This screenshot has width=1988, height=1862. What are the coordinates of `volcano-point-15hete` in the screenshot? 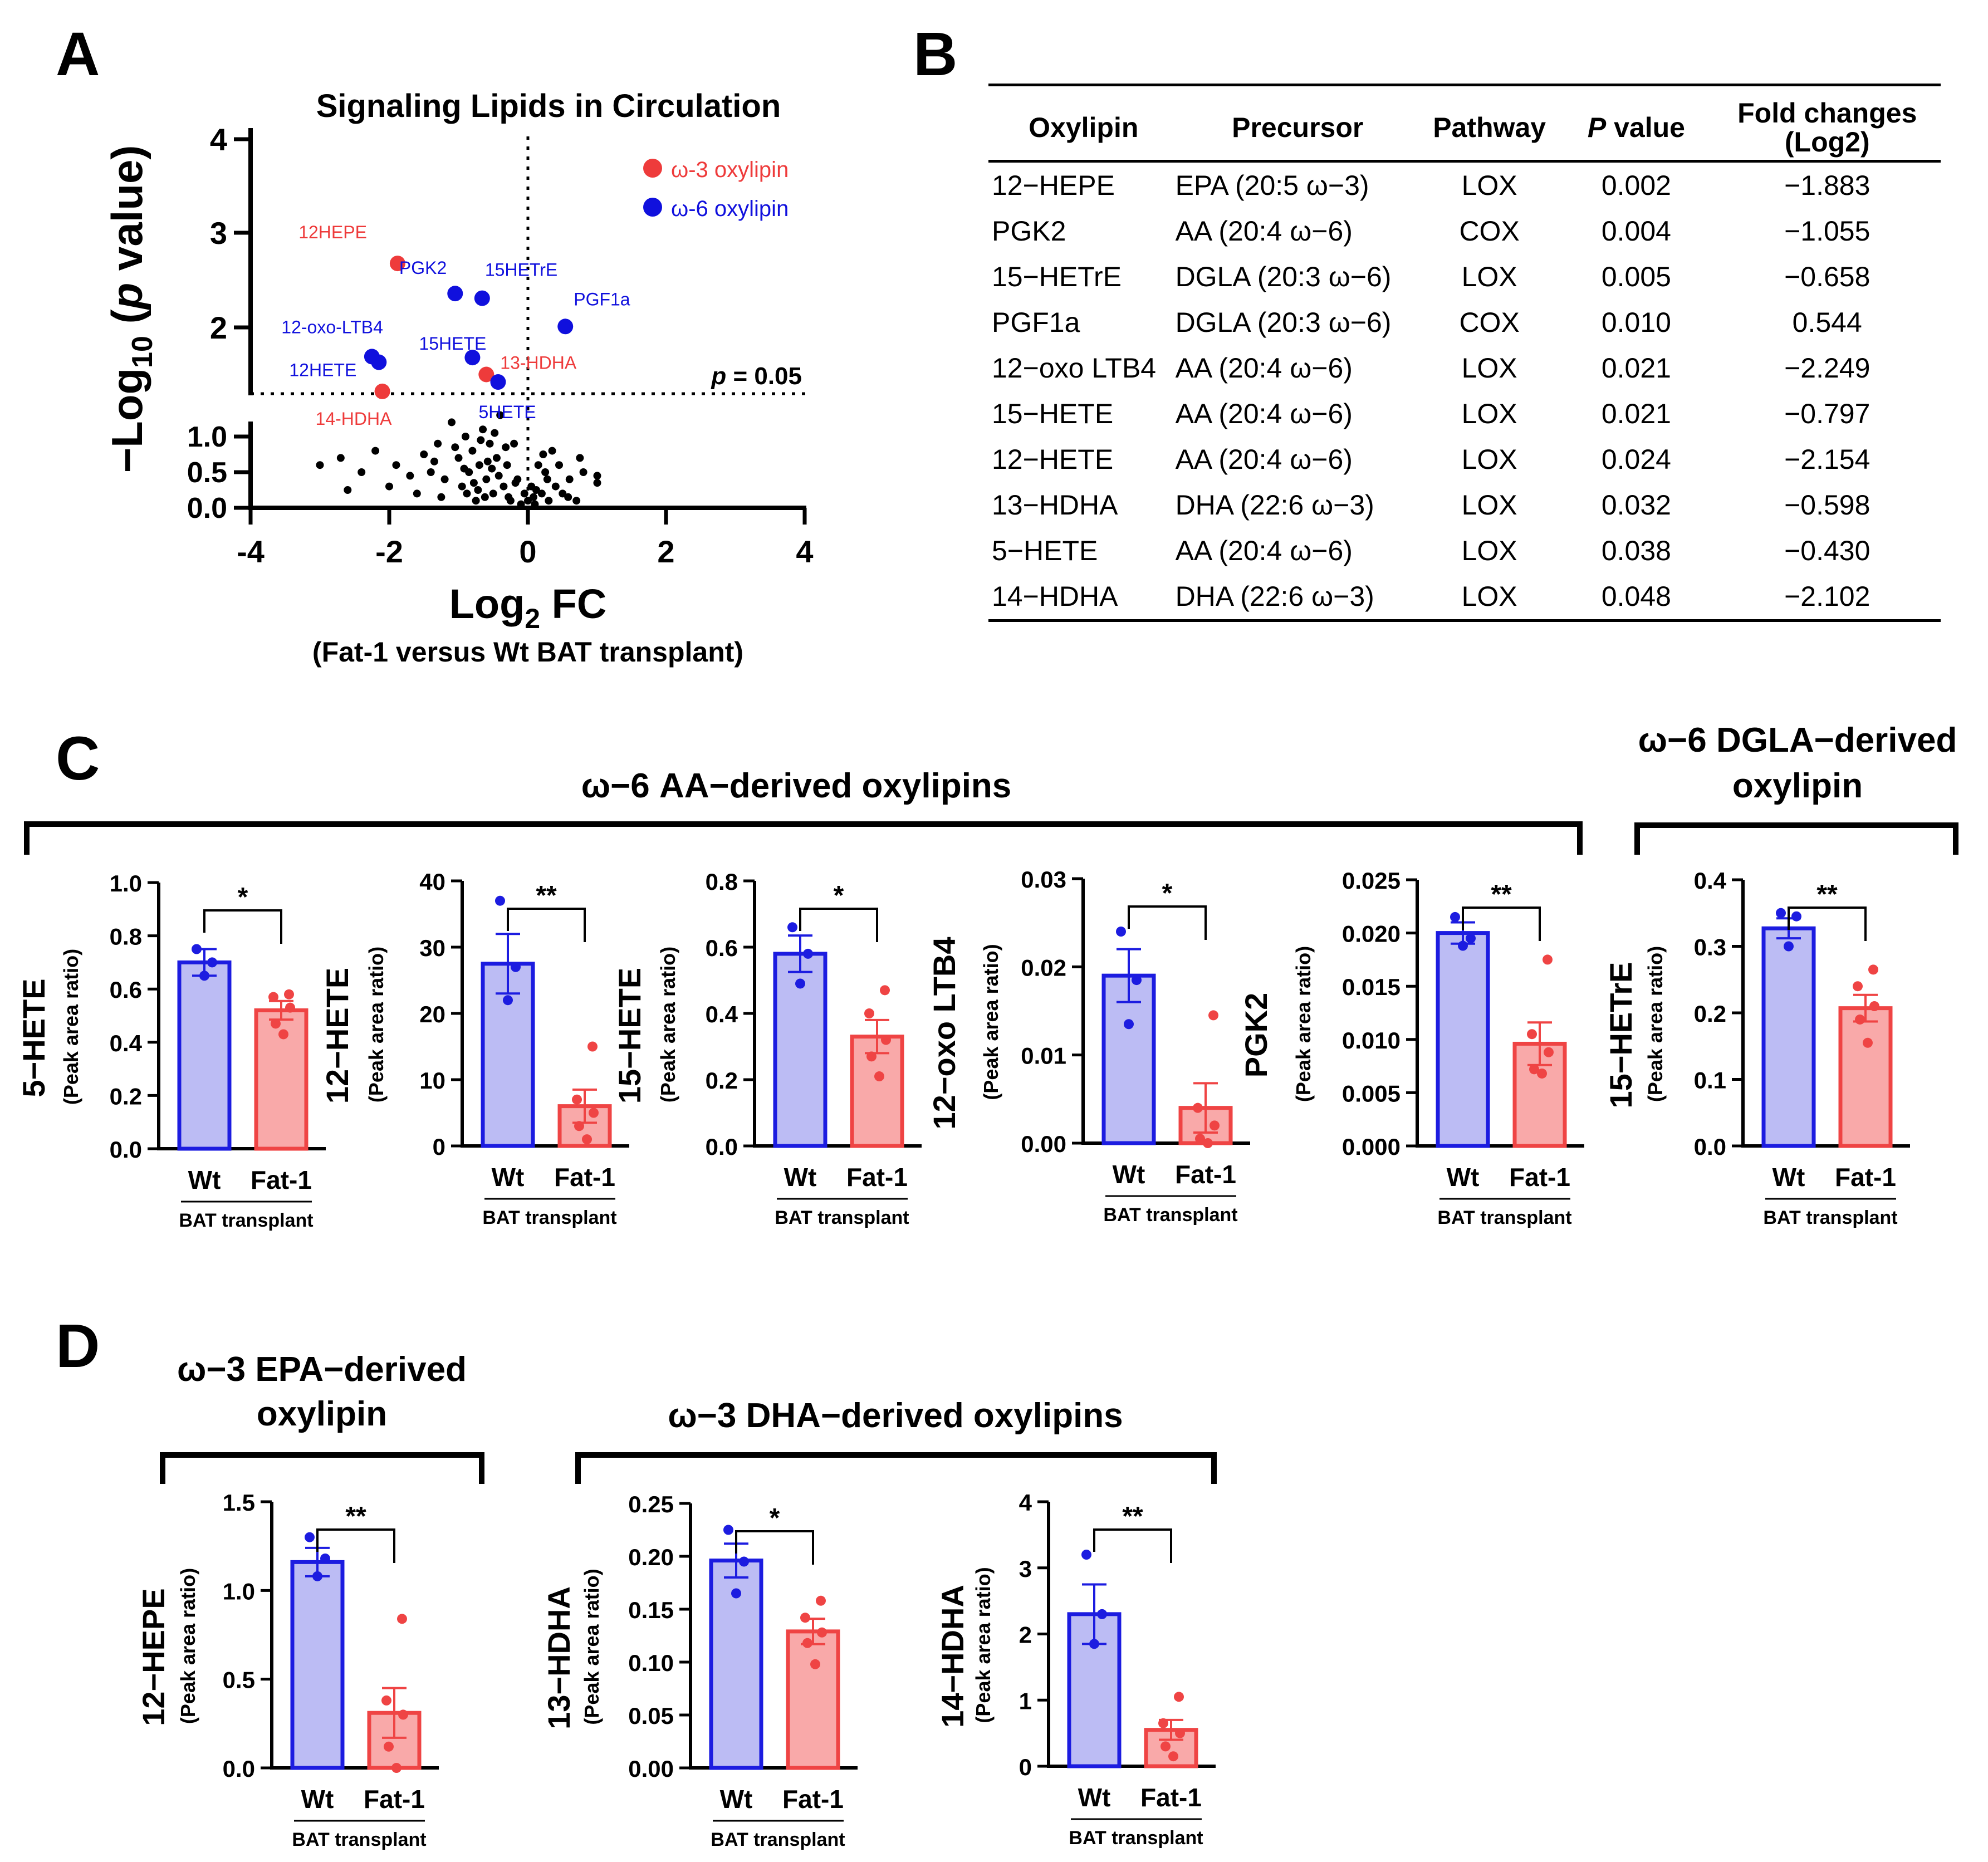 It's located at (472, 358).